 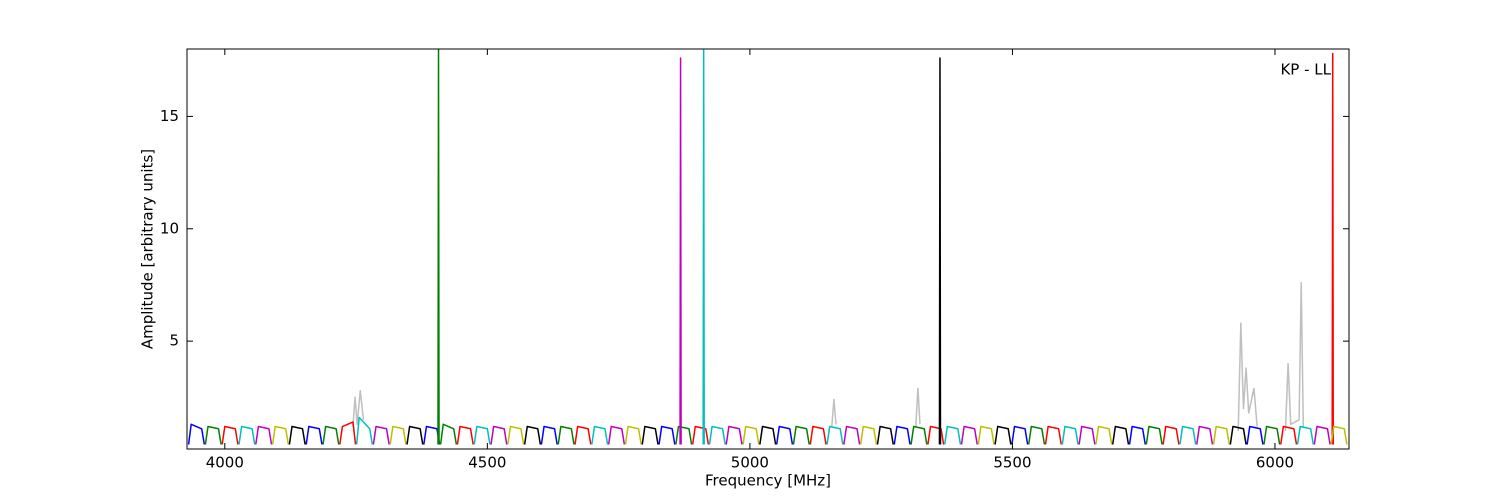 I want to click on x-tick-label: 5500, so click(x=1012, y=463).